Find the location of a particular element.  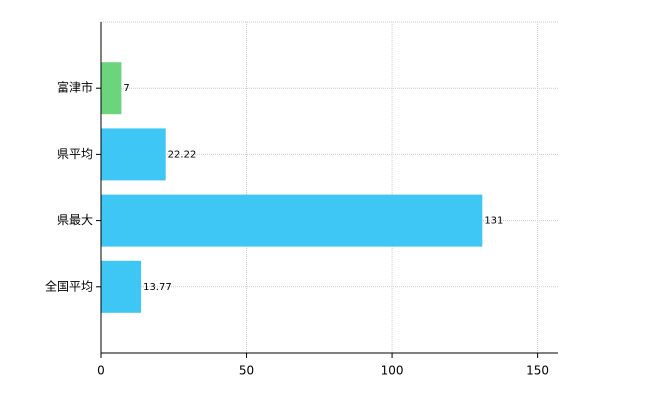

y-tick-label: 富津市 is located at coordinates (75, 87).